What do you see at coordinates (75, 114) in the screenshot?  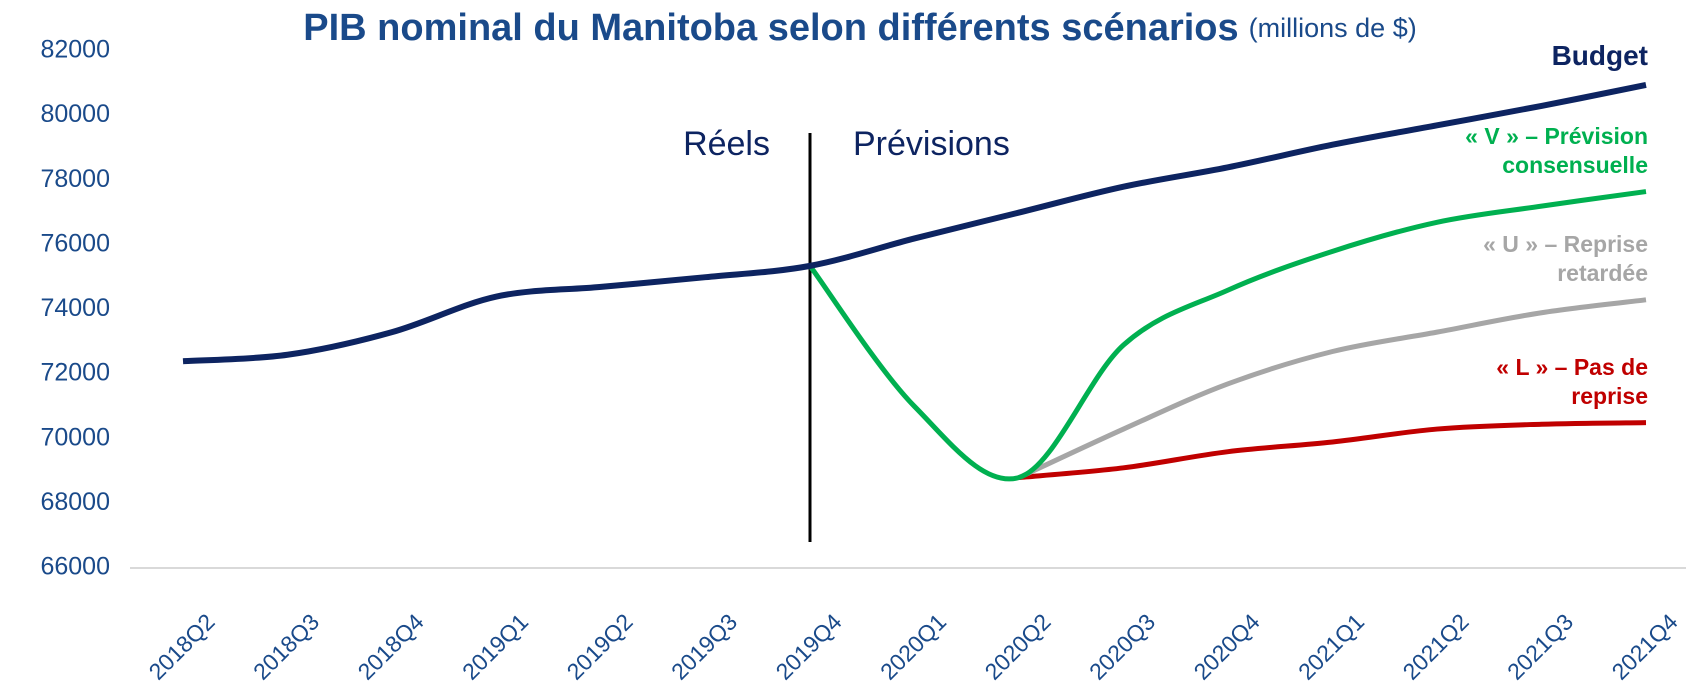 I see `y-tick-label: 80000` at bounding box center [75, 114].